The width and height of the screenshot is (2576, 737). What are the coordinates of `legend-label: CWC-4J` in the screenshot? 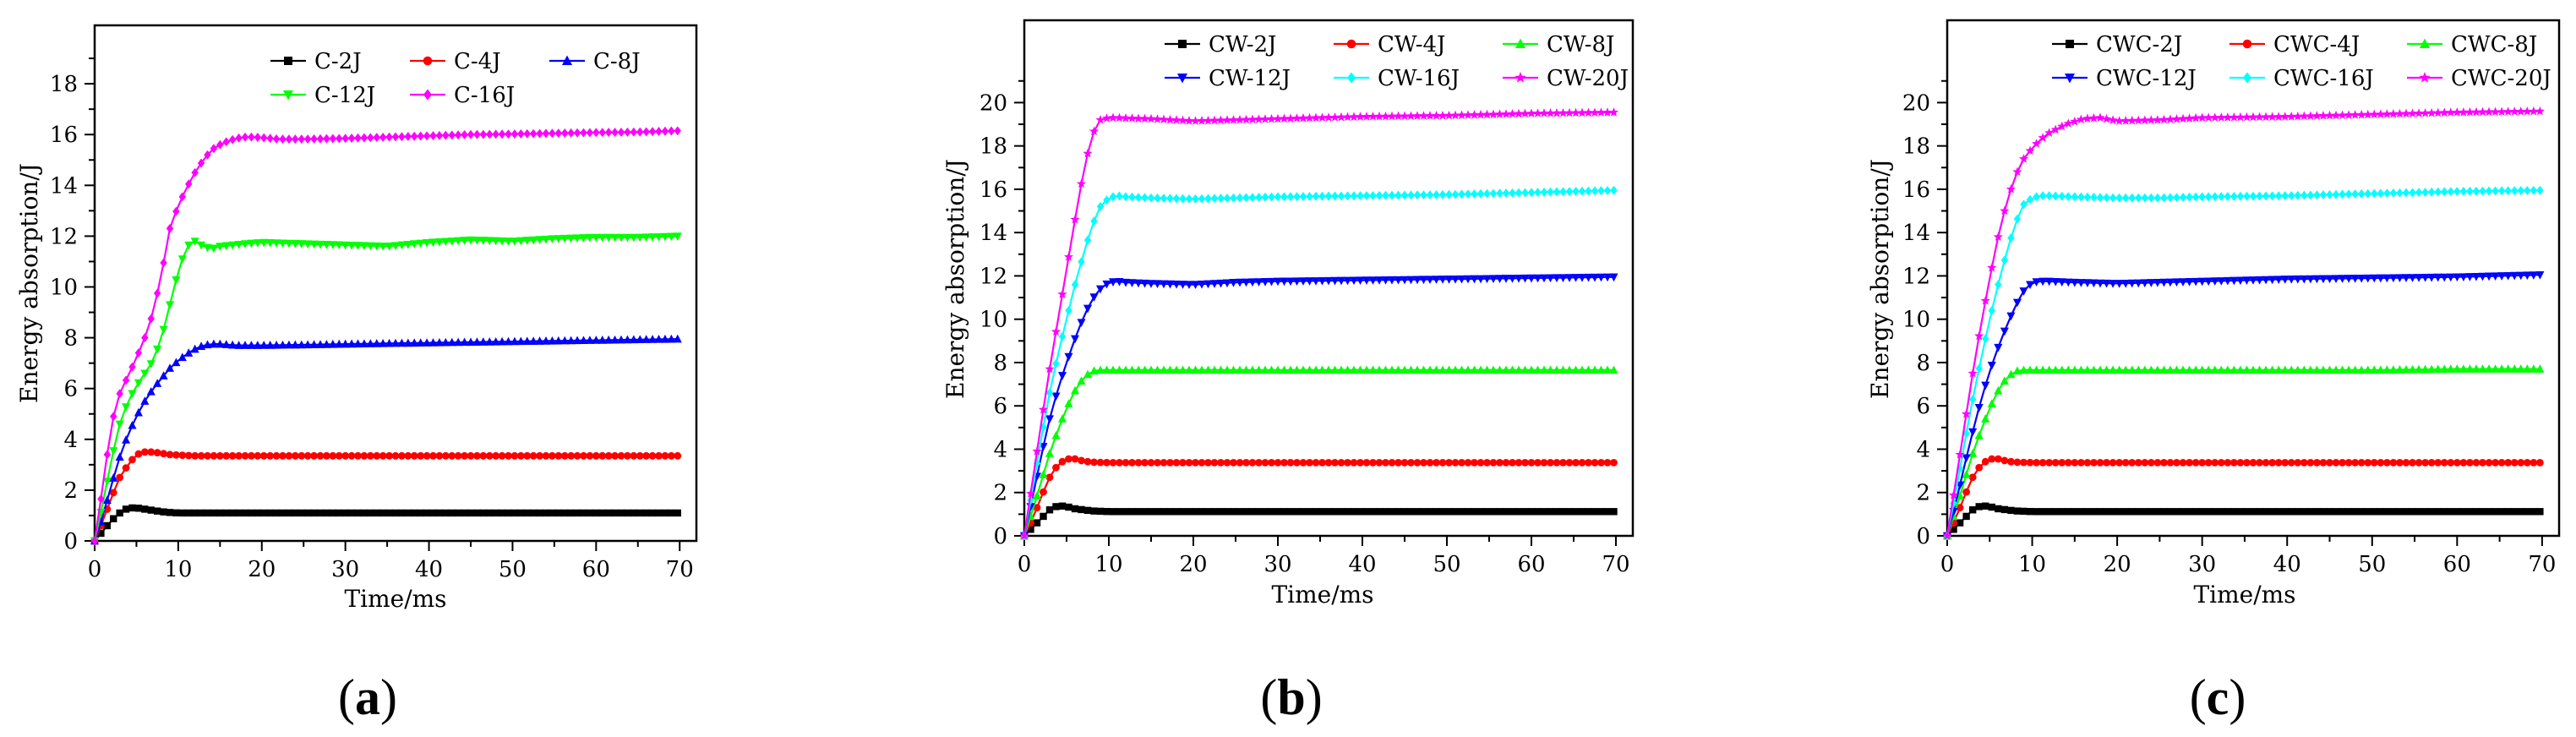 It's located at (2316, 44).